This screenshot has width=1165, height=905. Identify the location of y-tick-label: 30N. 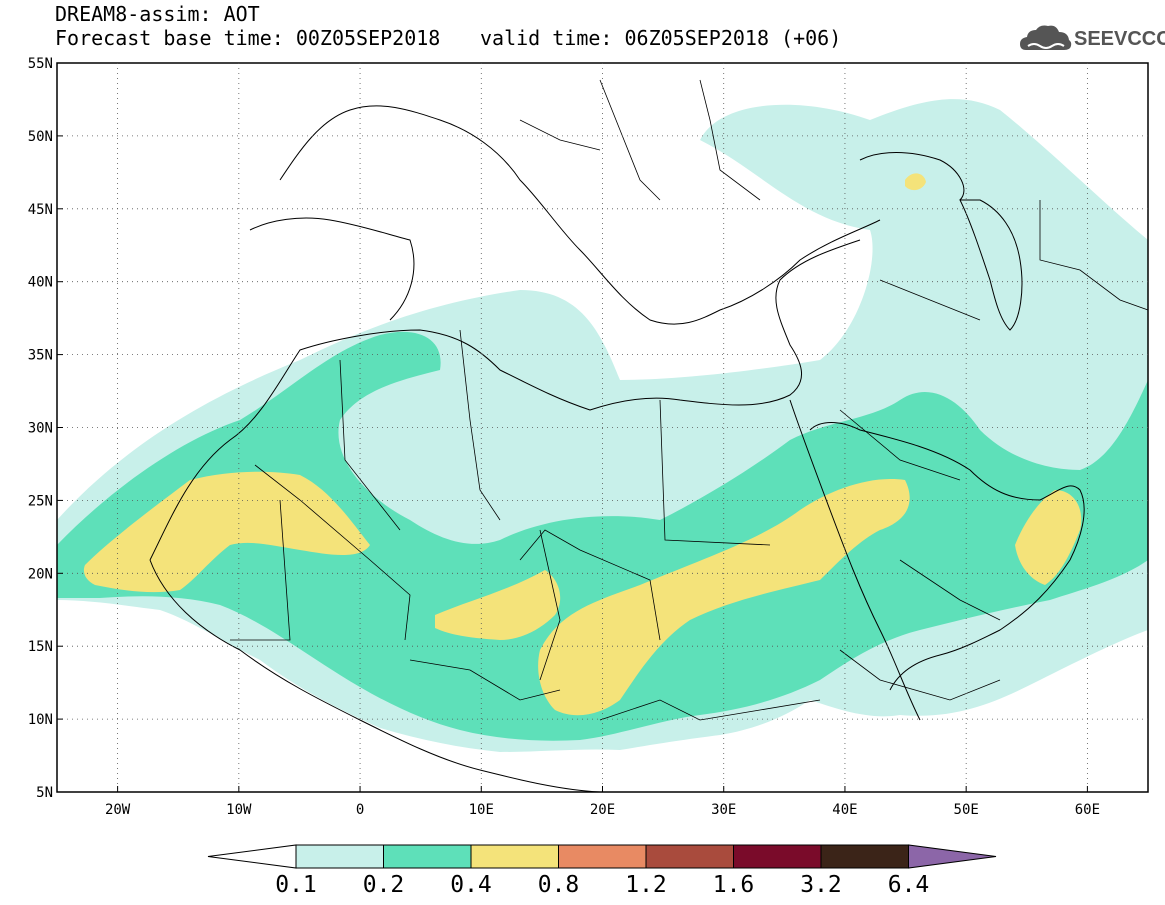
(40, 429).